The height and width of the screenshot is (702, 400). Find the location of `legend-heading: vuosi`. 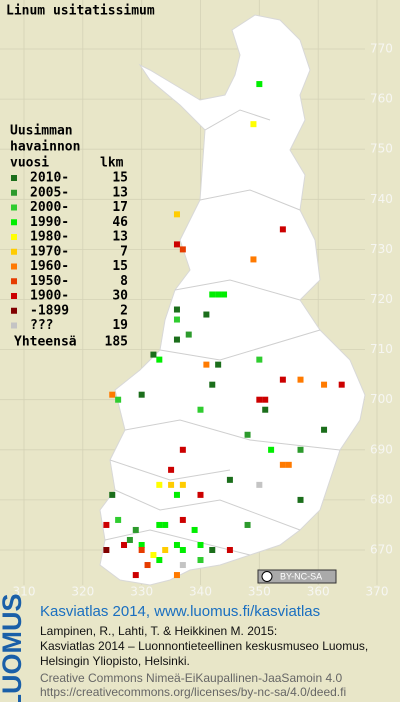

legend-heading: vuosi is located at coordinates (29, 163).